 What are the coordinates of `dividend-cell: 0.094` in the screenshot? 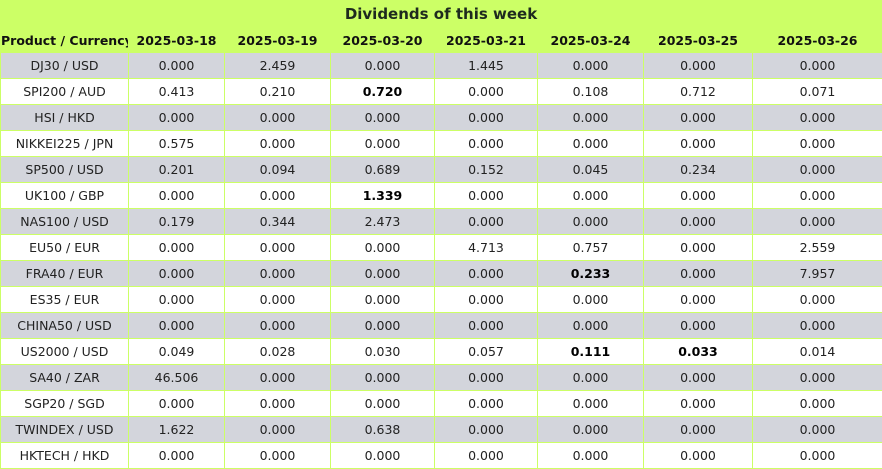 It's located at (277, 169).